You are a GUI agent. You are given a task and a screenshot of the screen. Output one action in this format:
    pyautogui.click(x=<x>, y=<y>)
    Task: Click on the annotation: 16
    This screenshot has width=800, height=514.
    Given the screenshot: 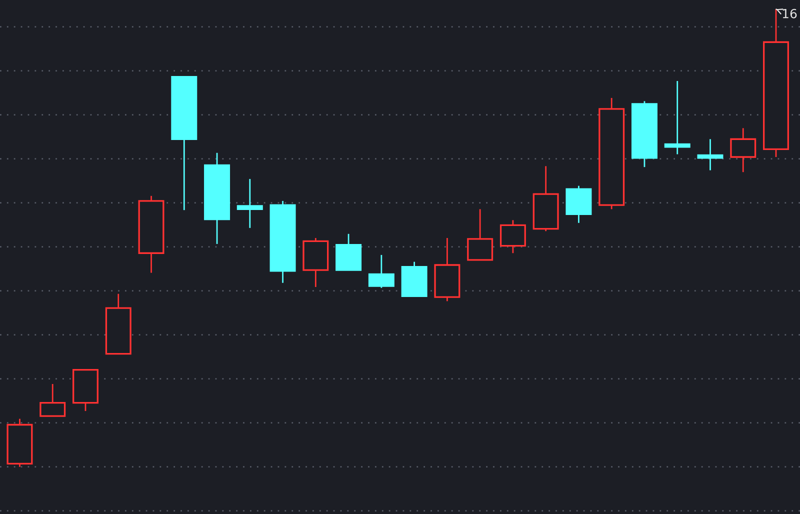 What is the action you would take?
    pyautogui.click(x=789, y=13)
    